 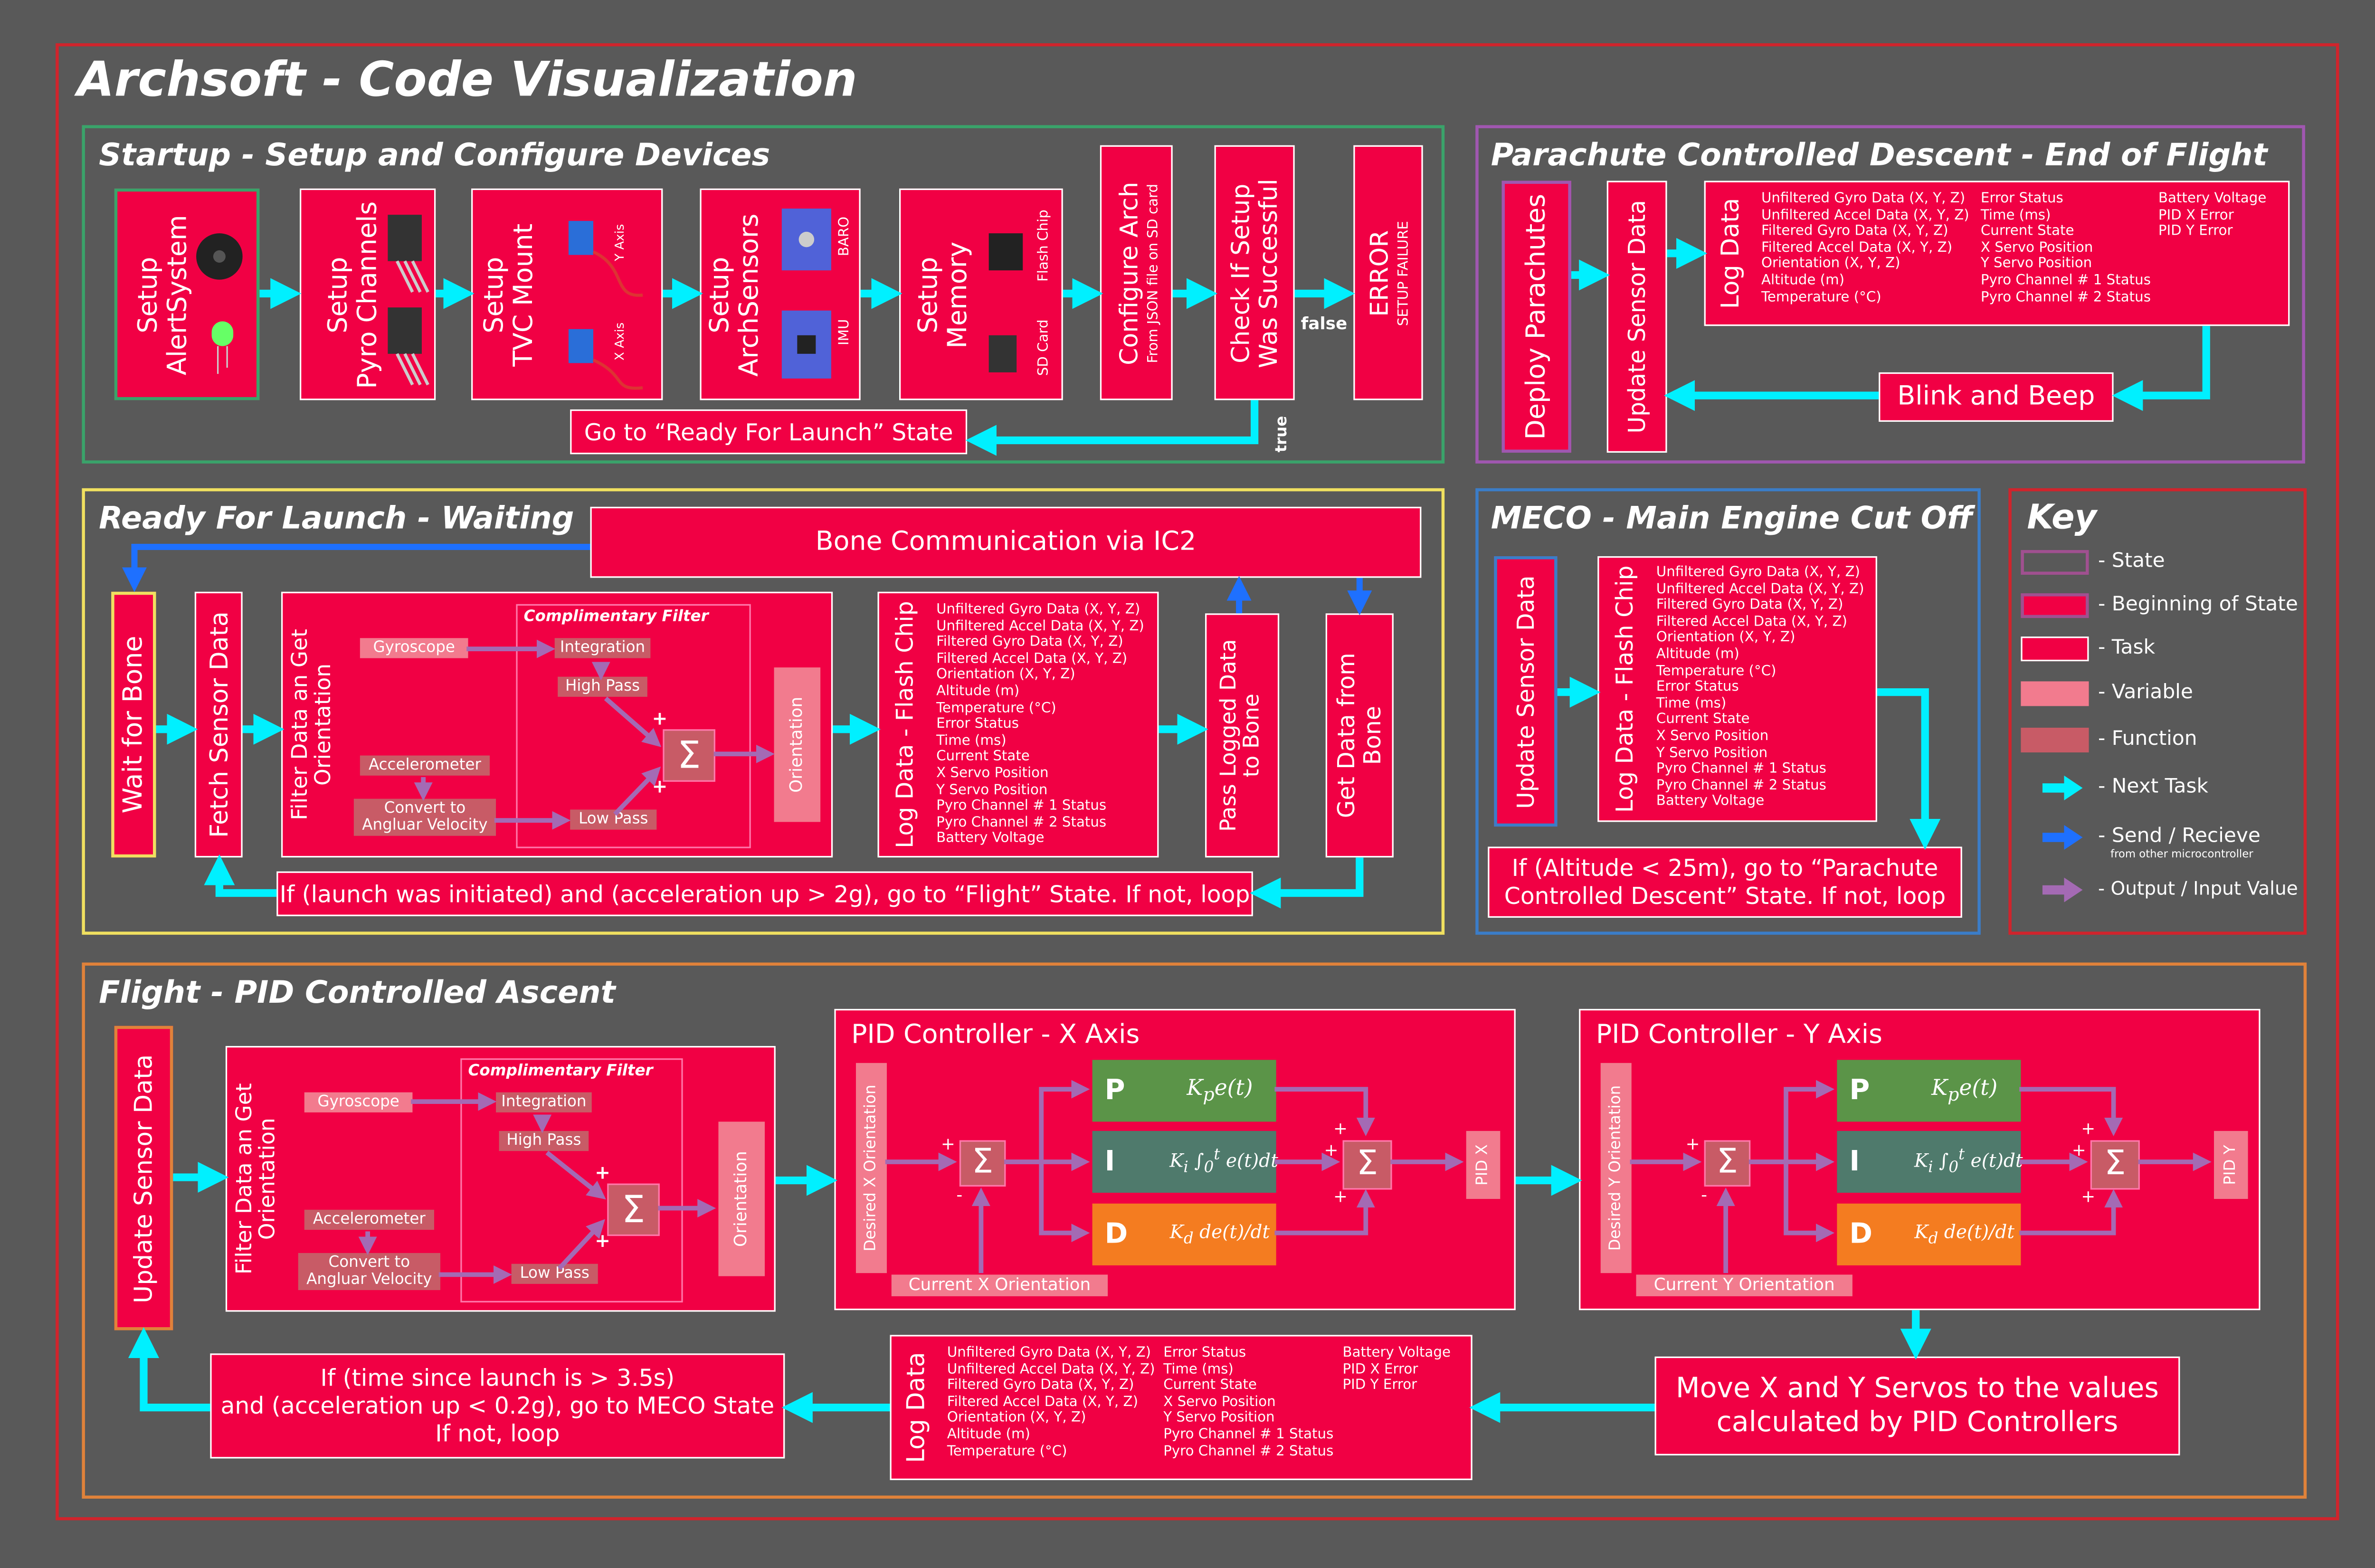 I want to click on meco-section, so click(x=1728, y=712).